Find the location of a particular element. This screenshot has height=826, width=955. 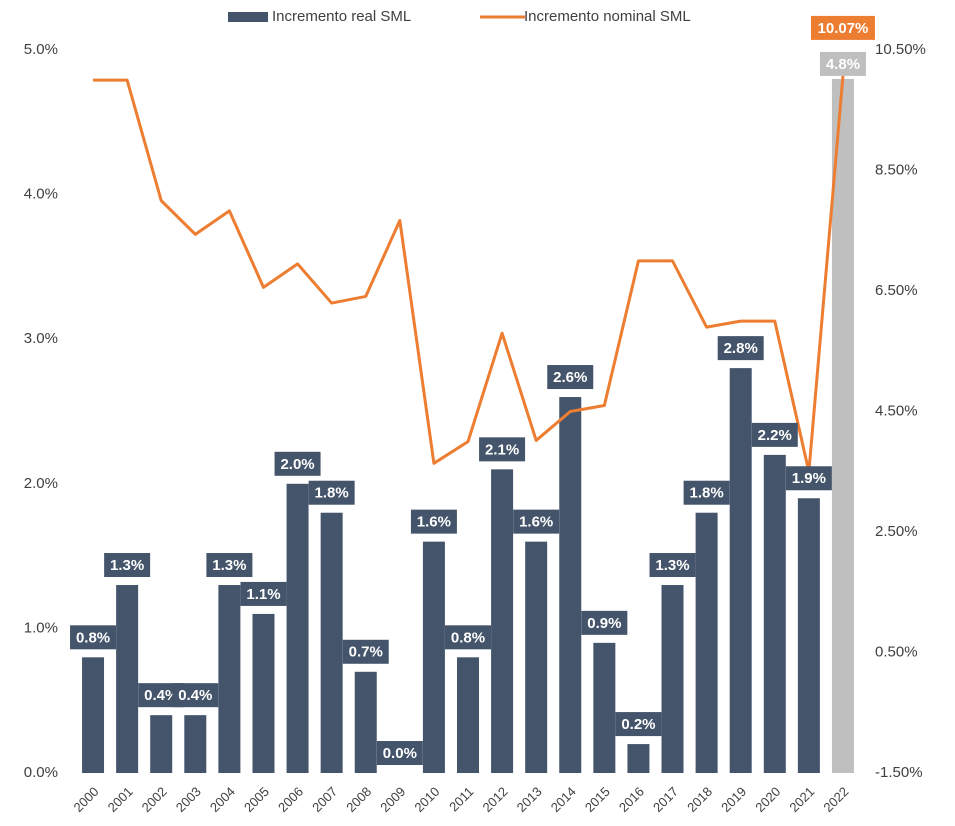

data-label-text: 0.2% is located at coordinates (638, 724).